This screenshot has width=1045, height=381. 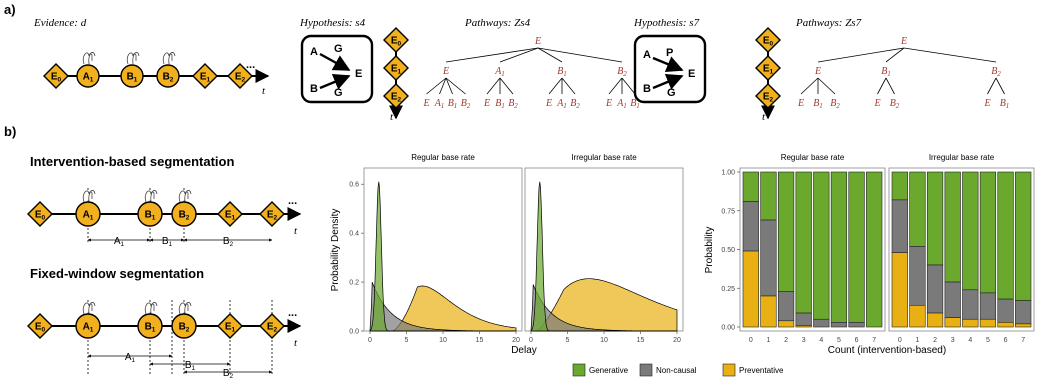 I want to click on tree-node: E, so click(x=817, y=71).